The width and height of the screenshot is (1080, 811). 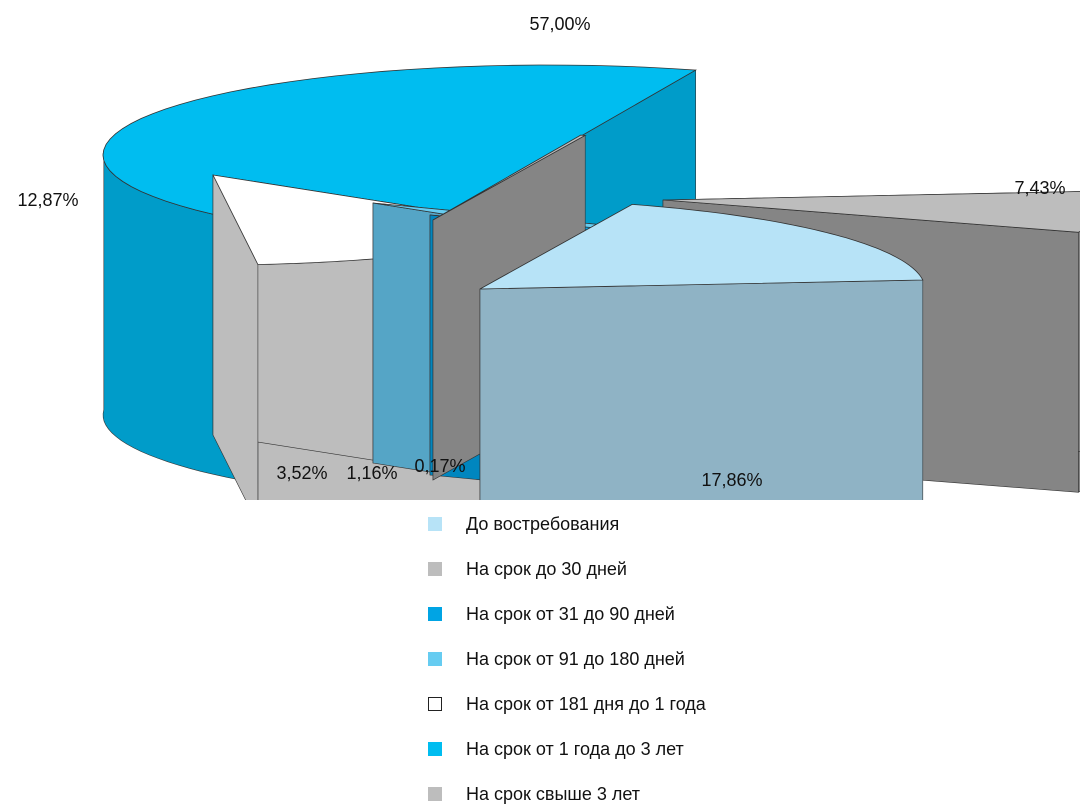 I want to click on legend-item: На срок от 31 до 90 дней, so click(x=551, y=614).